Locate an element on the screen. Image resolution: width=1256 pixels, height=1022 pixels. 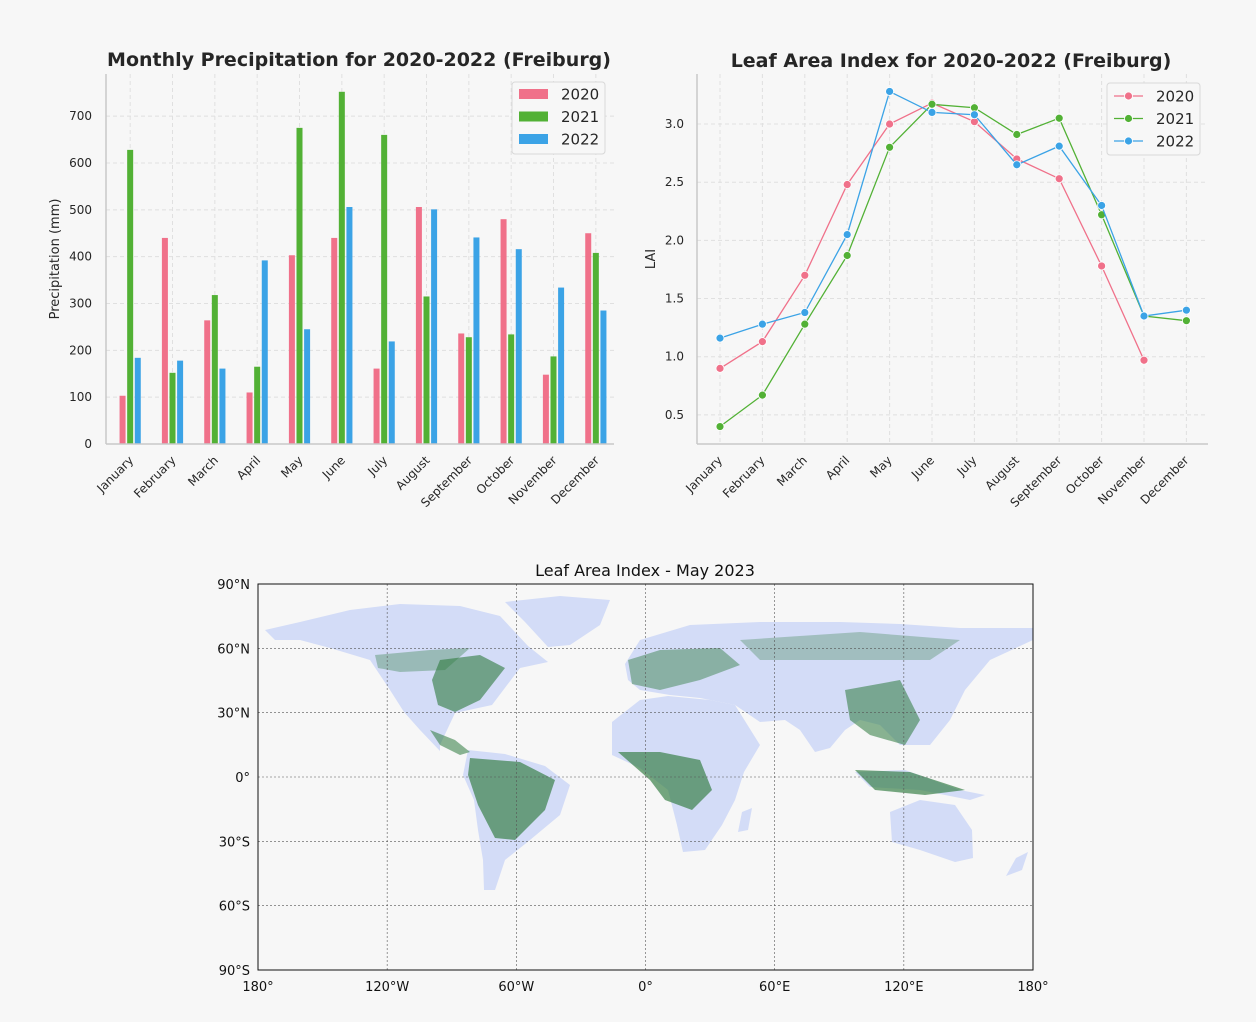
line-point-2022-june is located at coordinates (932, 112).